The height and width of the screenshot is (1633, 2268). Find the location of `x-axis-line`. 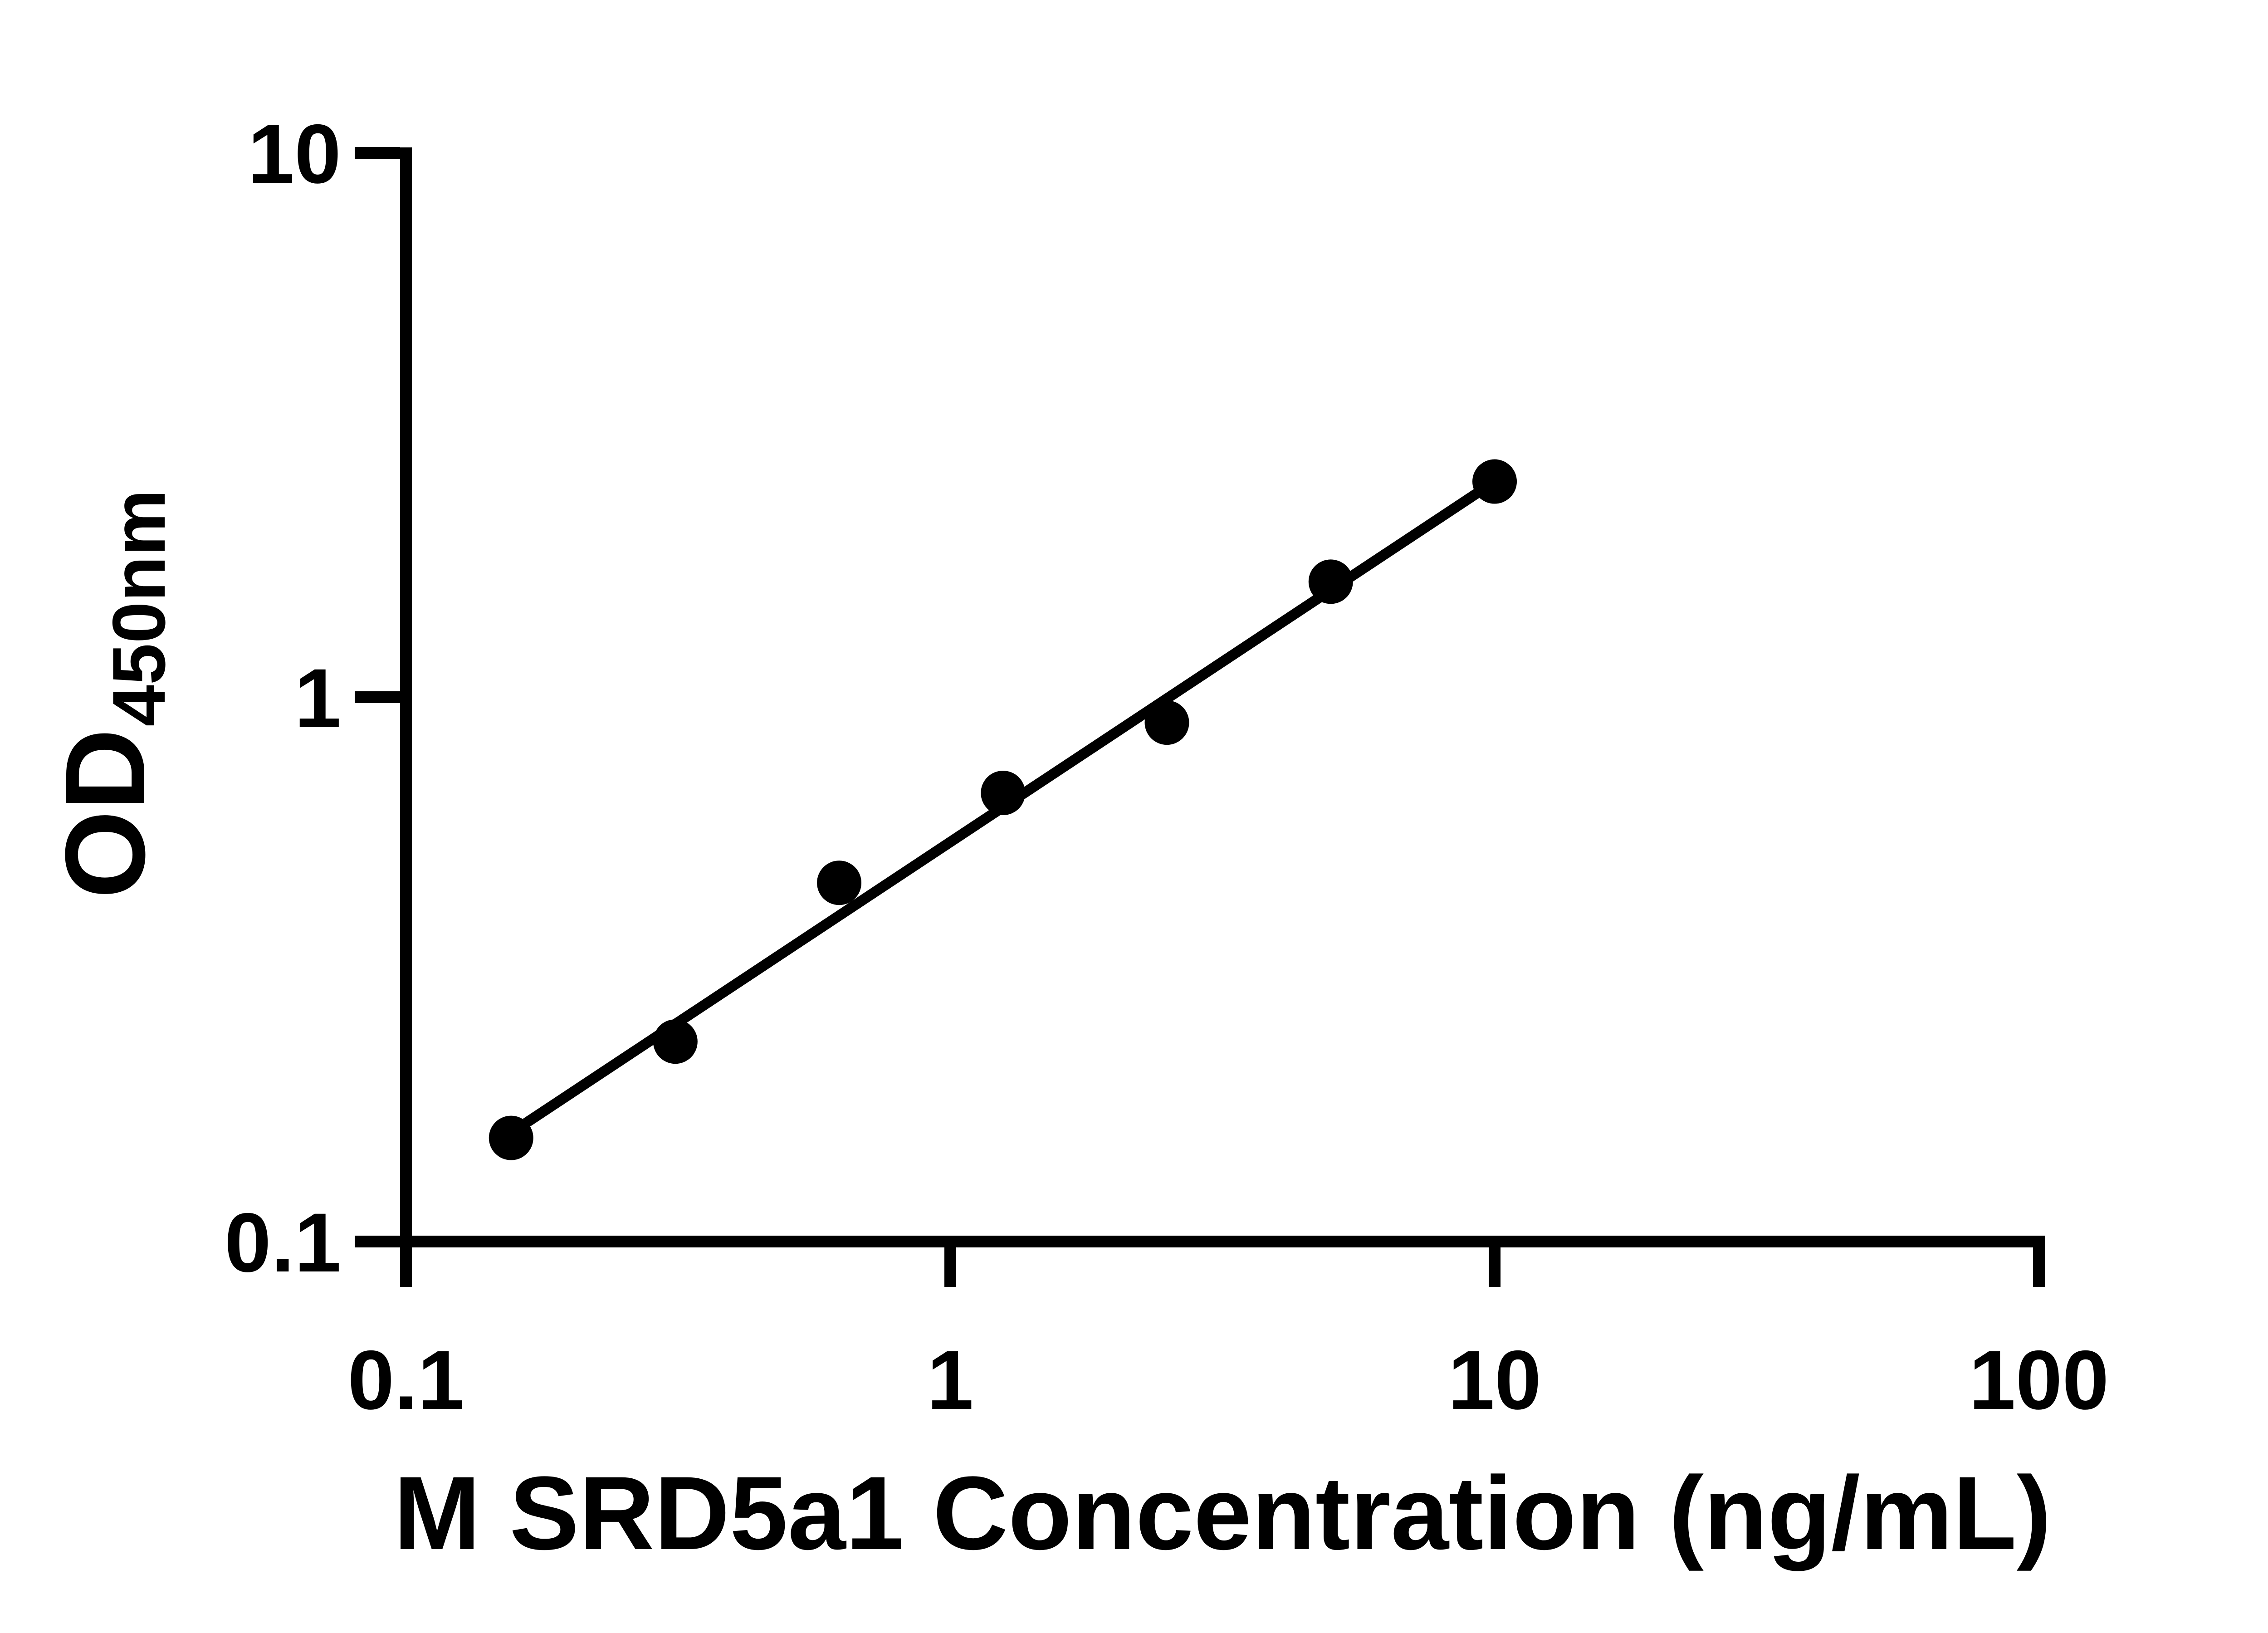

x-axis-line is located at coordinates (1223, 1241).